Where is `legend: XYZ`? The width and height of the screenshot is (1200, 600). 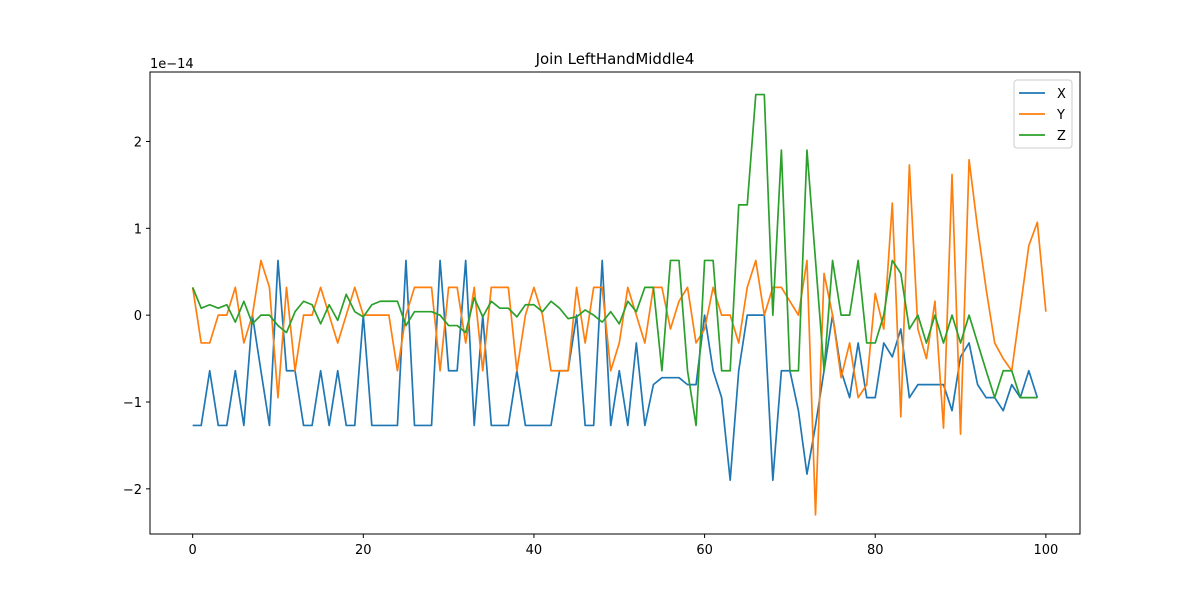 legend: XYZ is located at coordinates (1043, 114).